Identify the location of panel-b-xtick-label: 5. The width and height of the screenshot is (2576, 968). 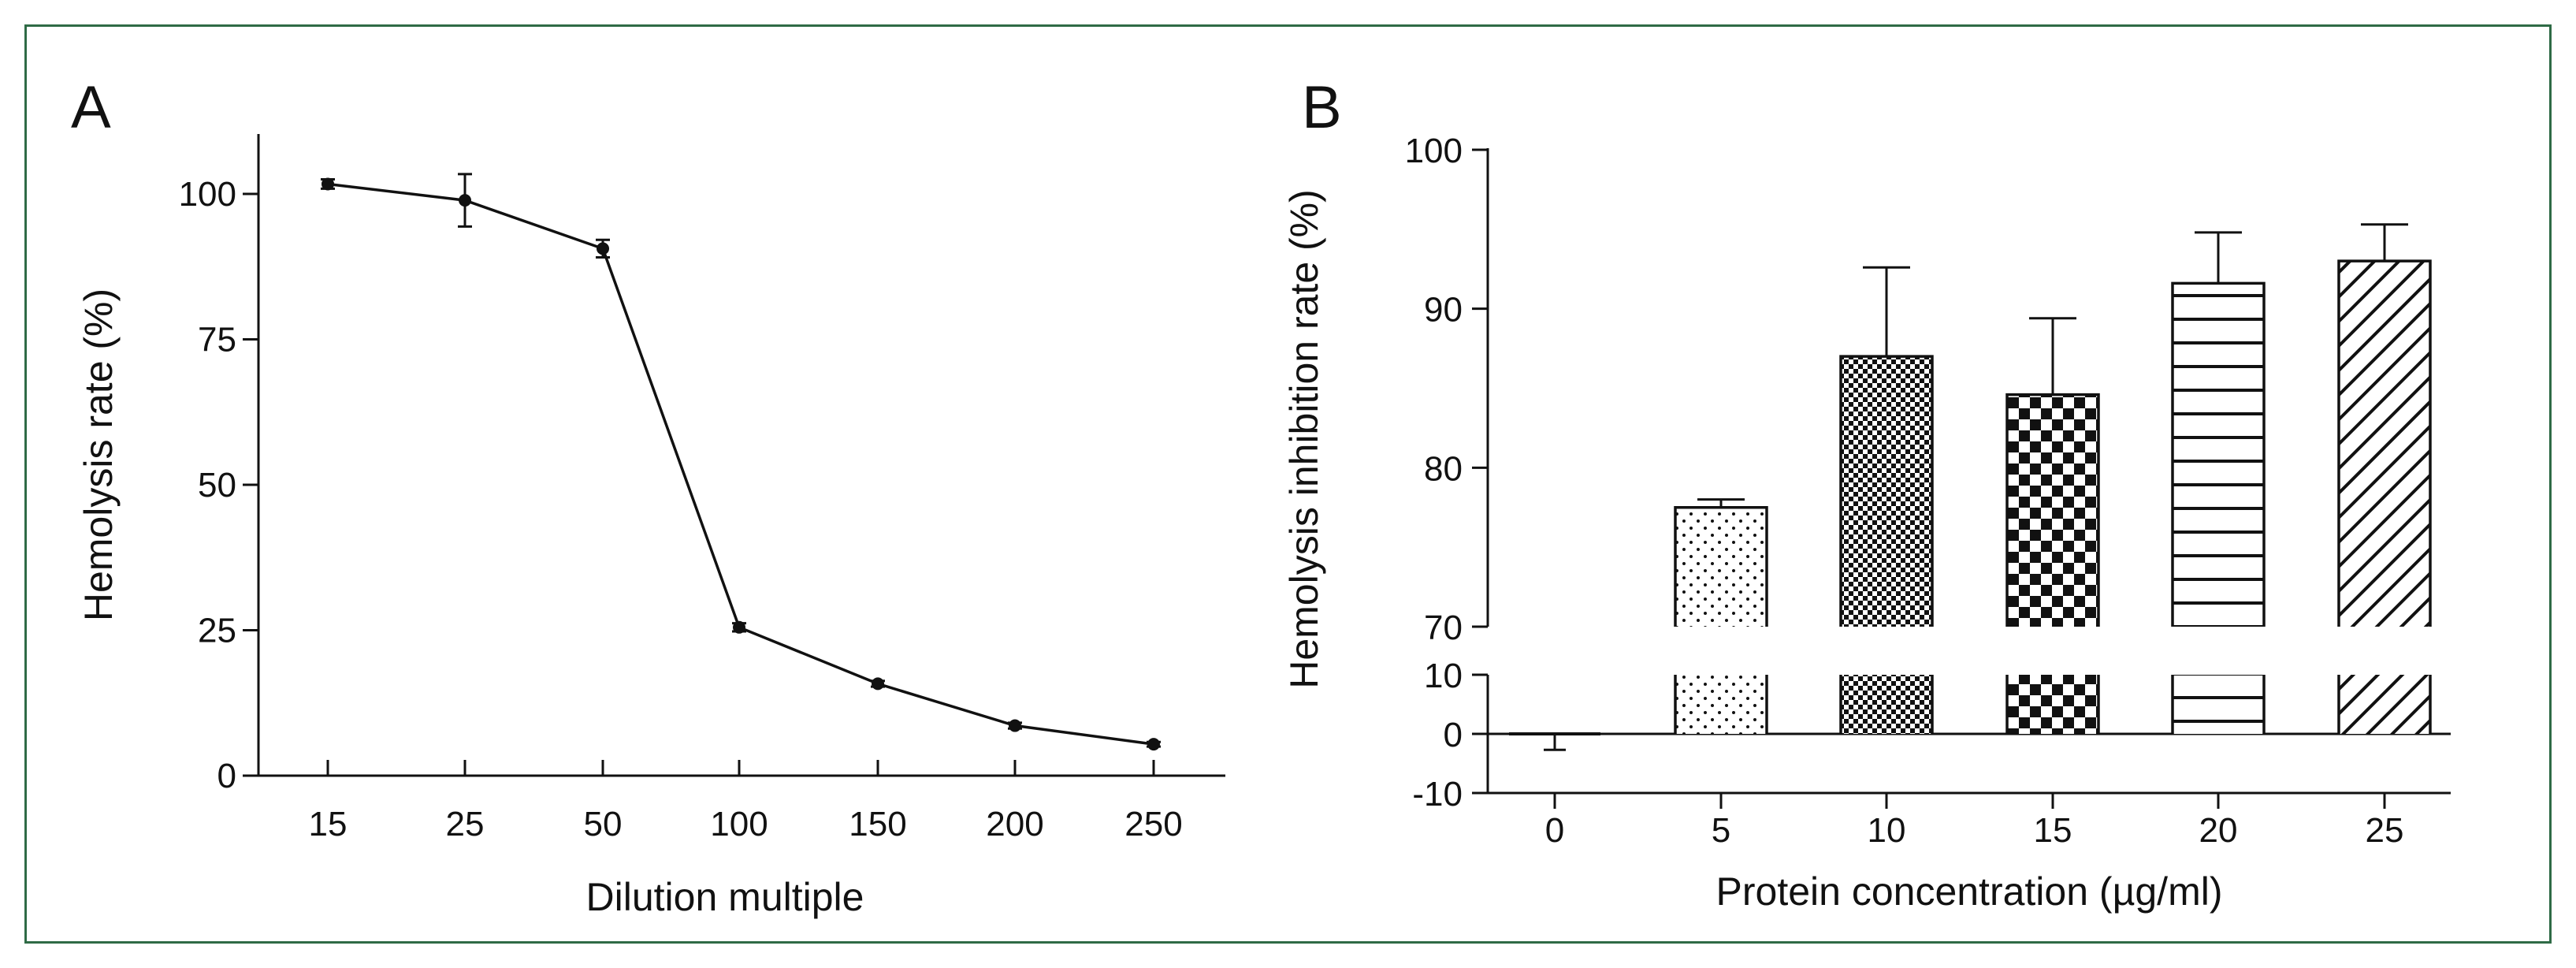
(1721, 831).